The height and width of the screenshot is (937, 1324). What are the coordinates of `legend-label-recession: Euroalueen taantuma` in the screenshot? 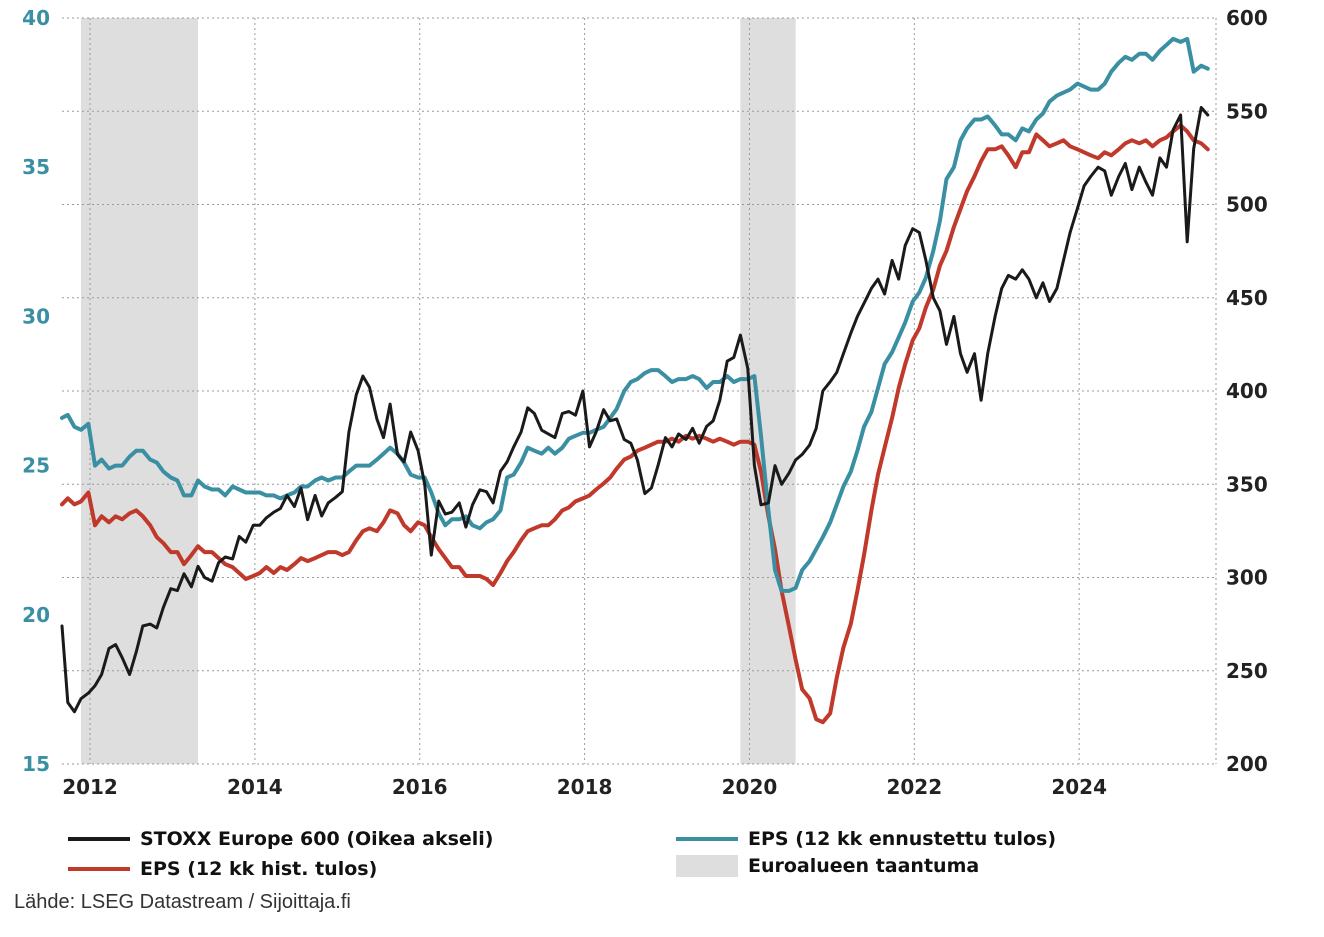 It's located at (864, 866).